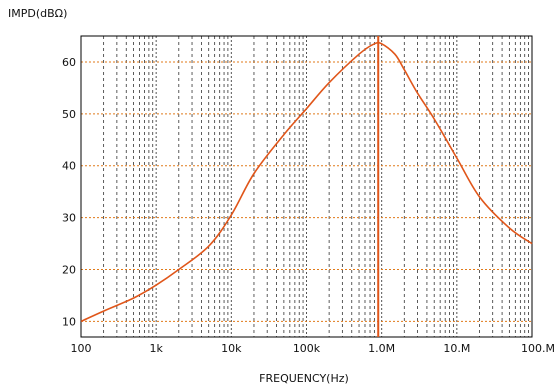 This screenshot has width=558, height=387. I want to click on y-tick-labels: 10 20 30 40 50 60, so click(69, 192).